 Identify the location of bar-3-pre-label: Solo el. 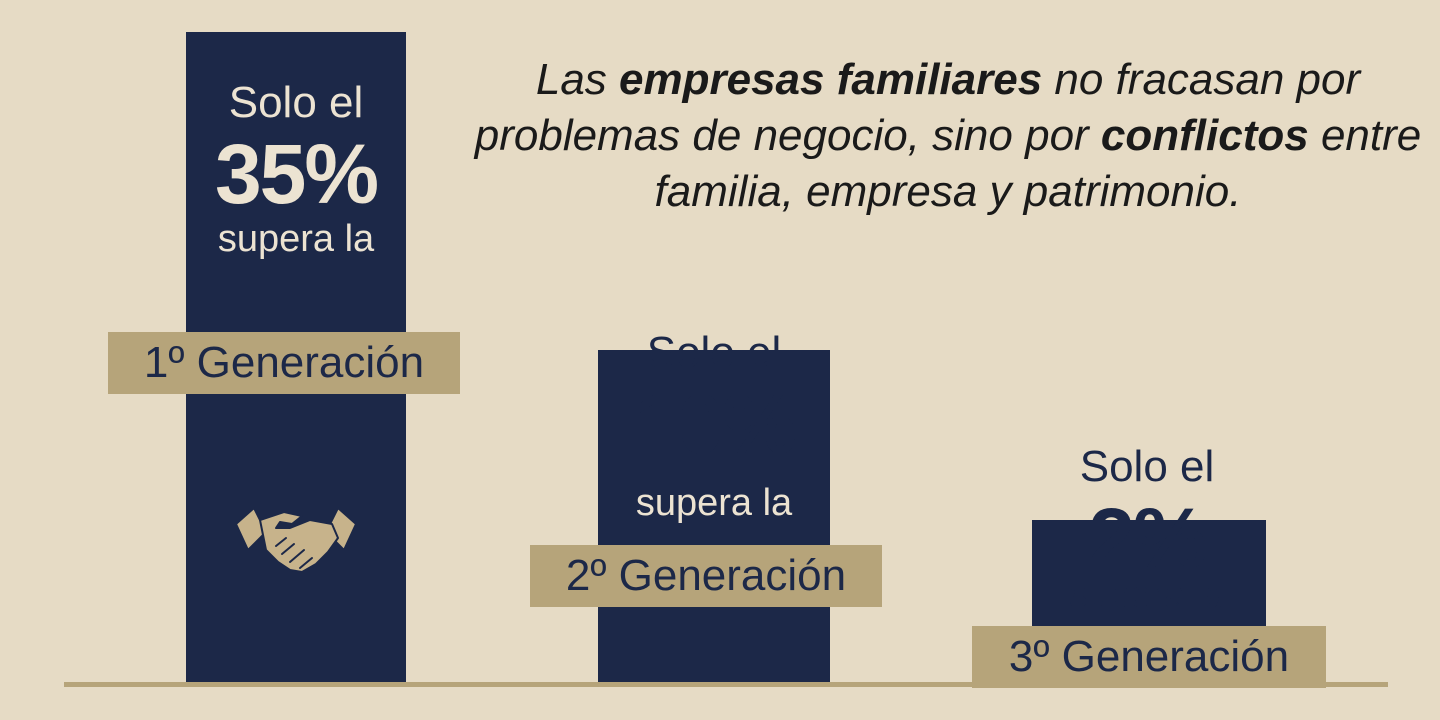
(1147, 466).